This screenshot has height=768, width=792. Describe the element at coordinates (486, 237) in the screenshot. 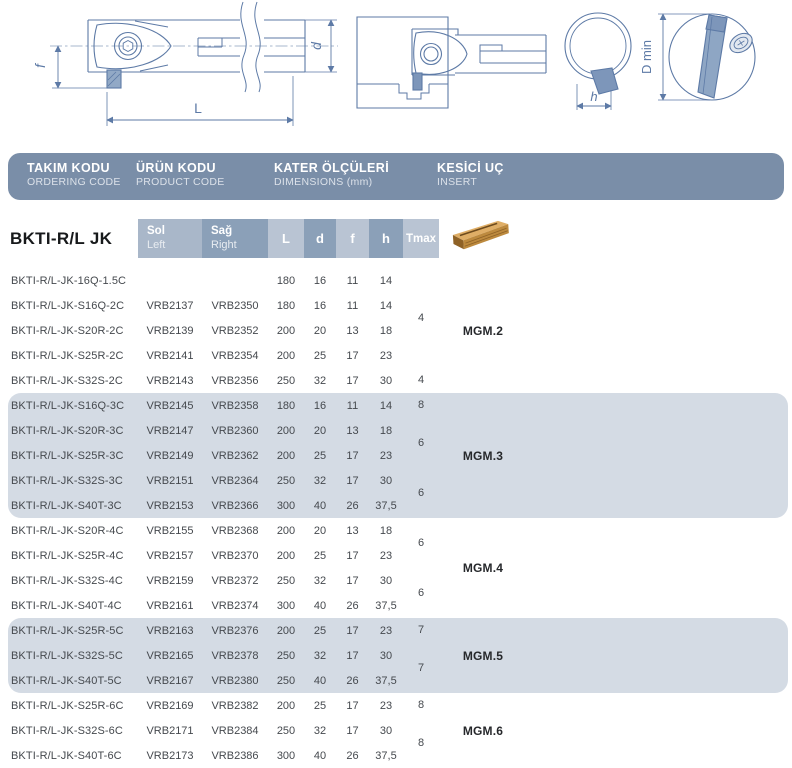

I see `insert-edge-lines` at that location.